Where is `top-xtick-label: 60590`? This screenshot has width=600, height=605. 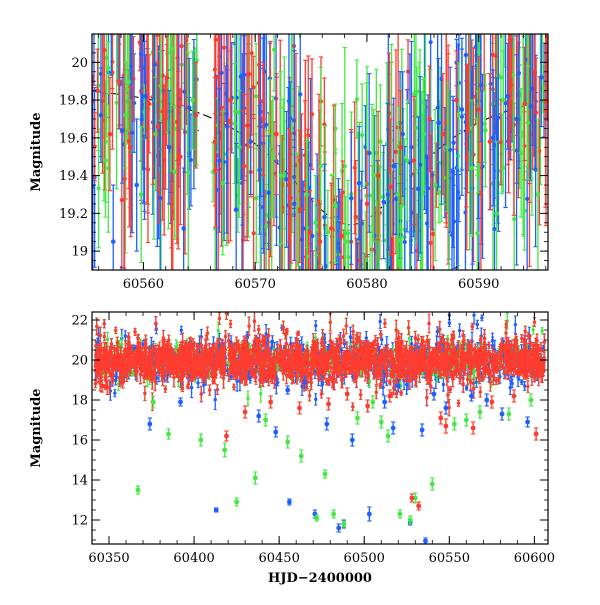
top-xtick-label: 60590 is located at coordinates (478, 284).